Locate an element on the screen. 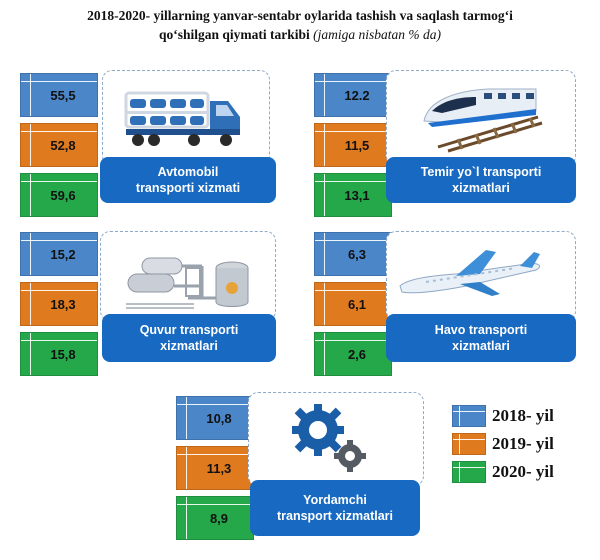  legend-item-2018: 2018- yil is located at coordinates (526, 416).